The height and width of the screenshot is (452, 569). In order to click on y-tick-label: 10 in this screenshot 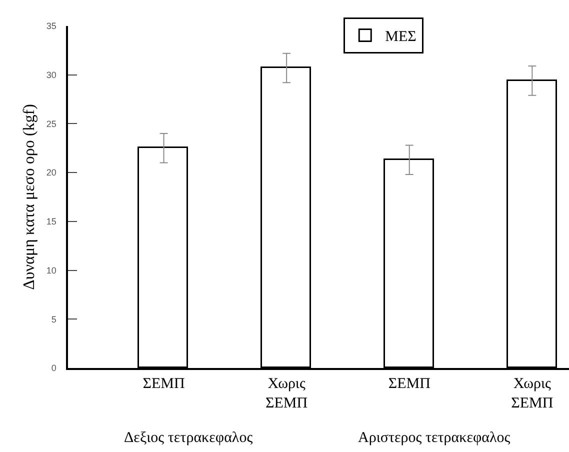, I will do `click(51, 270)`.